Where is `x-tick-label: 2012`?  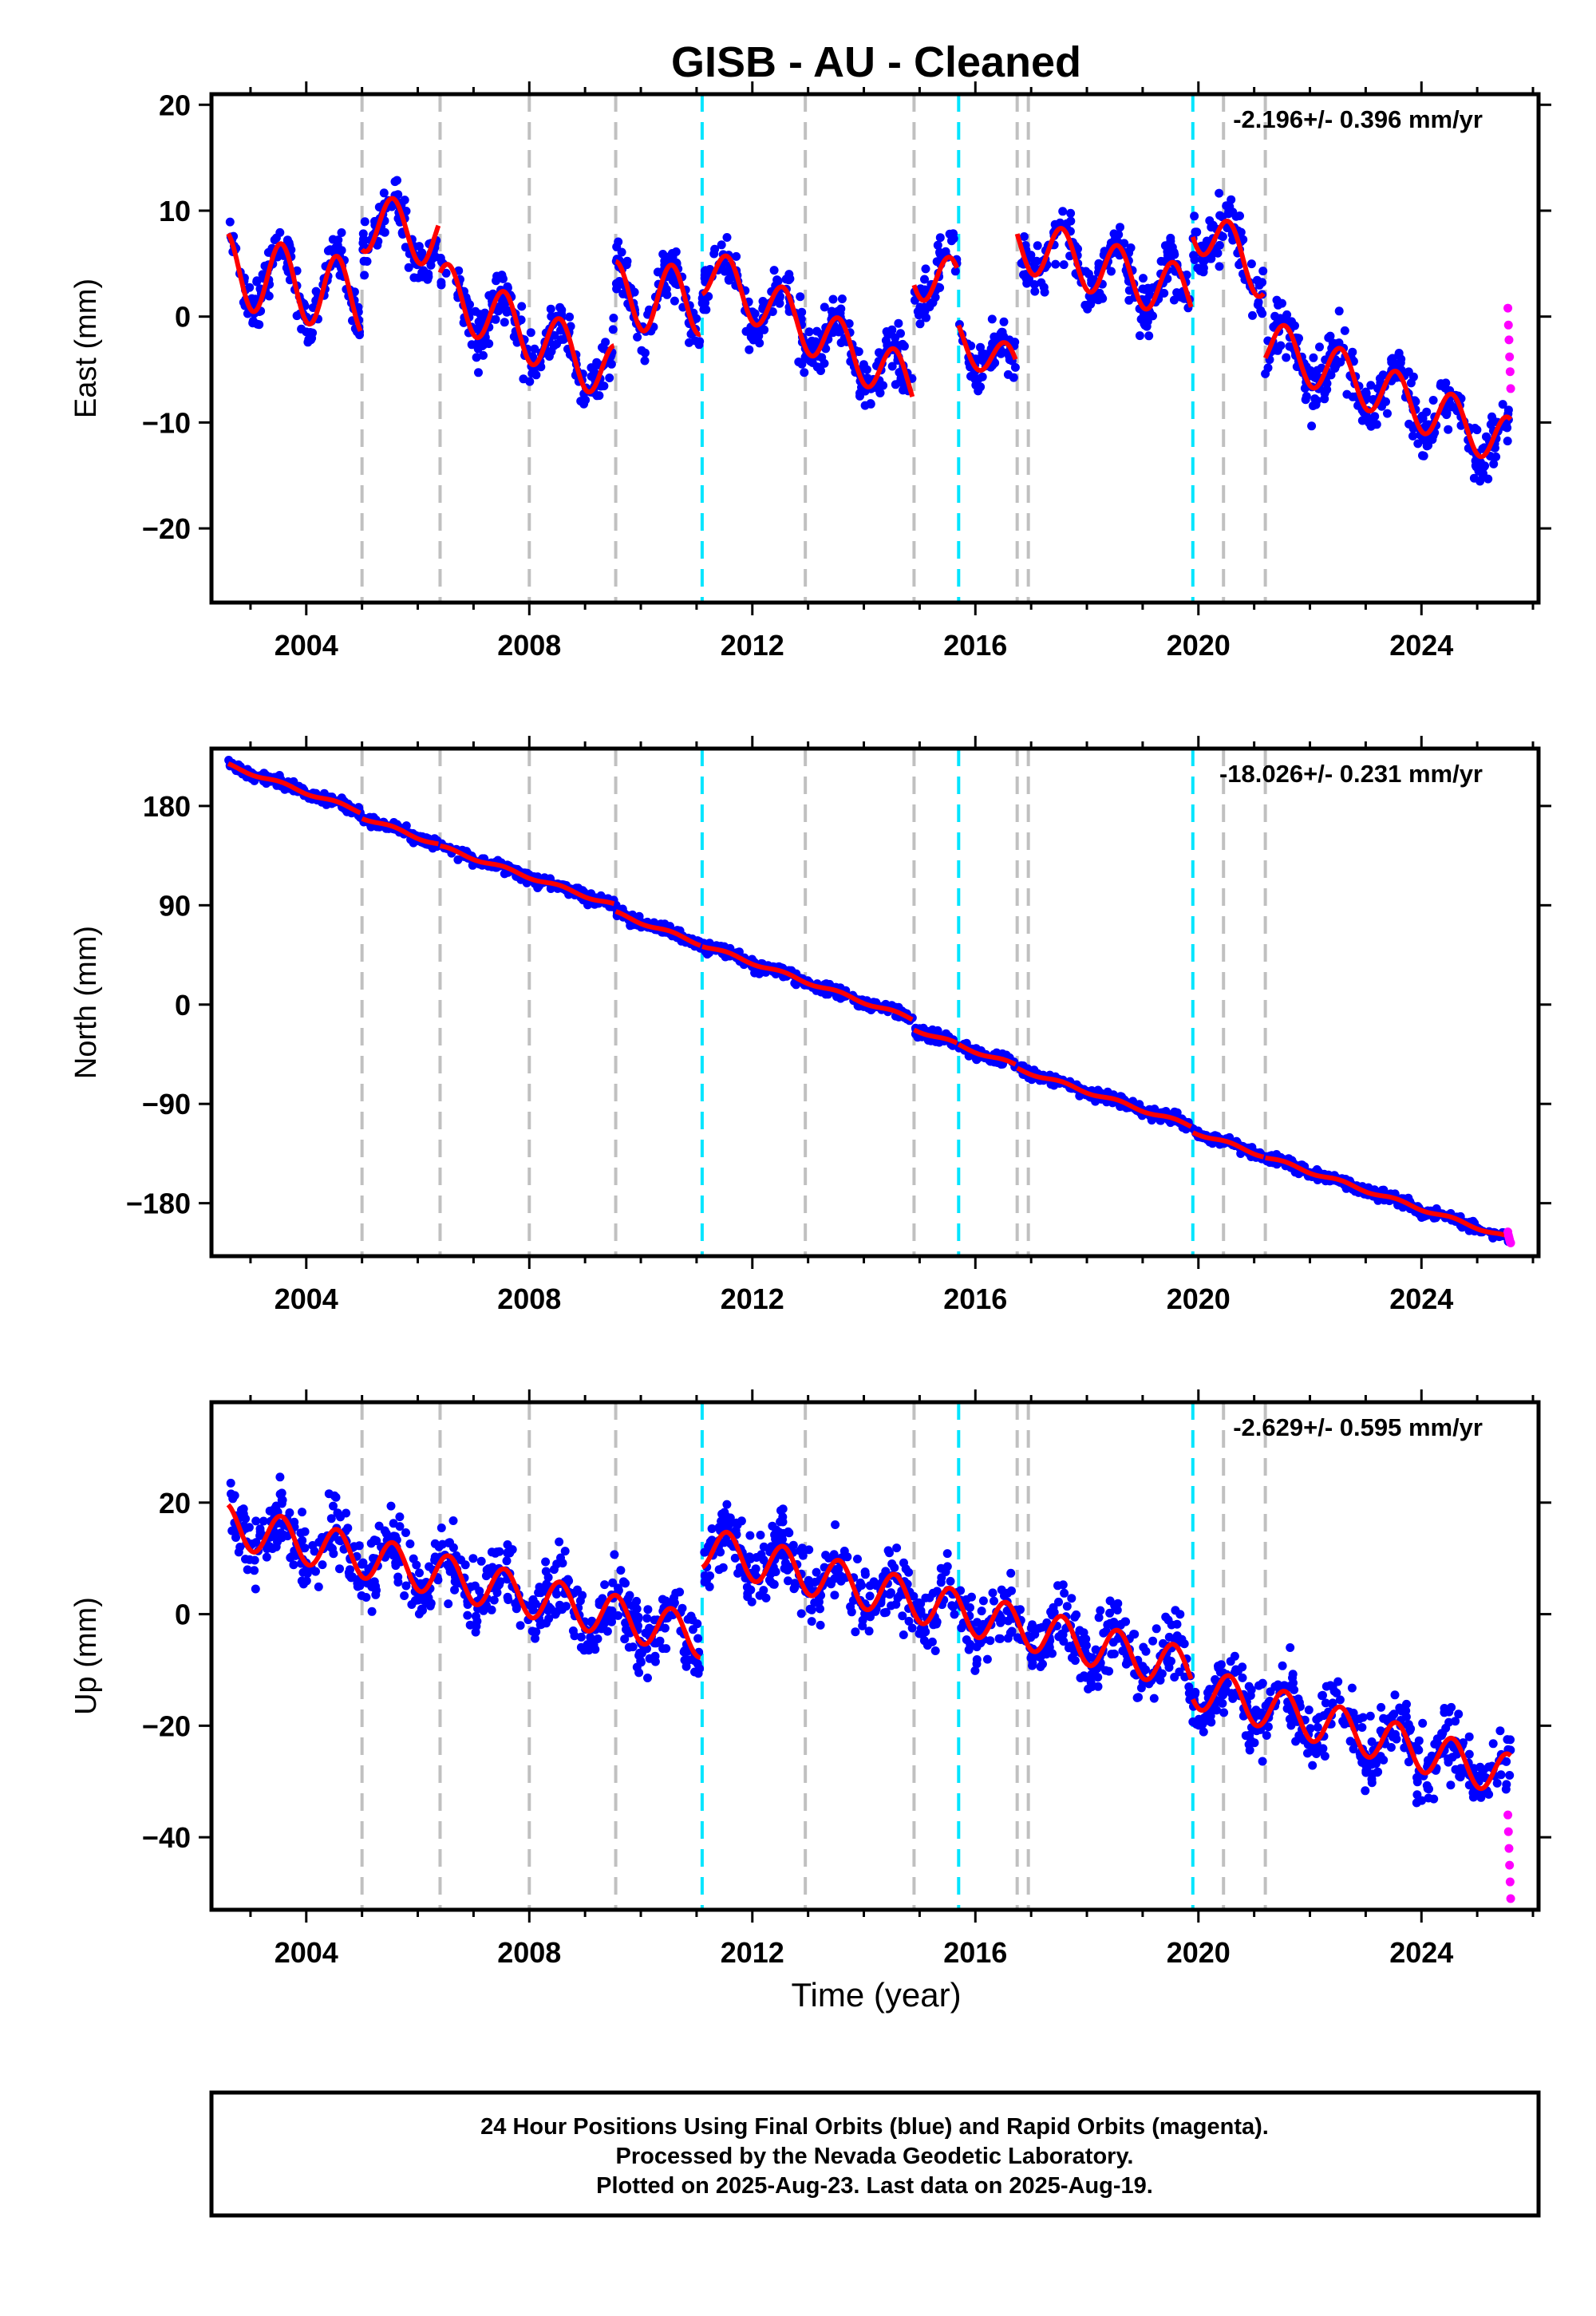 x-tick-label: 2012 is located at coordinates (752, 645).